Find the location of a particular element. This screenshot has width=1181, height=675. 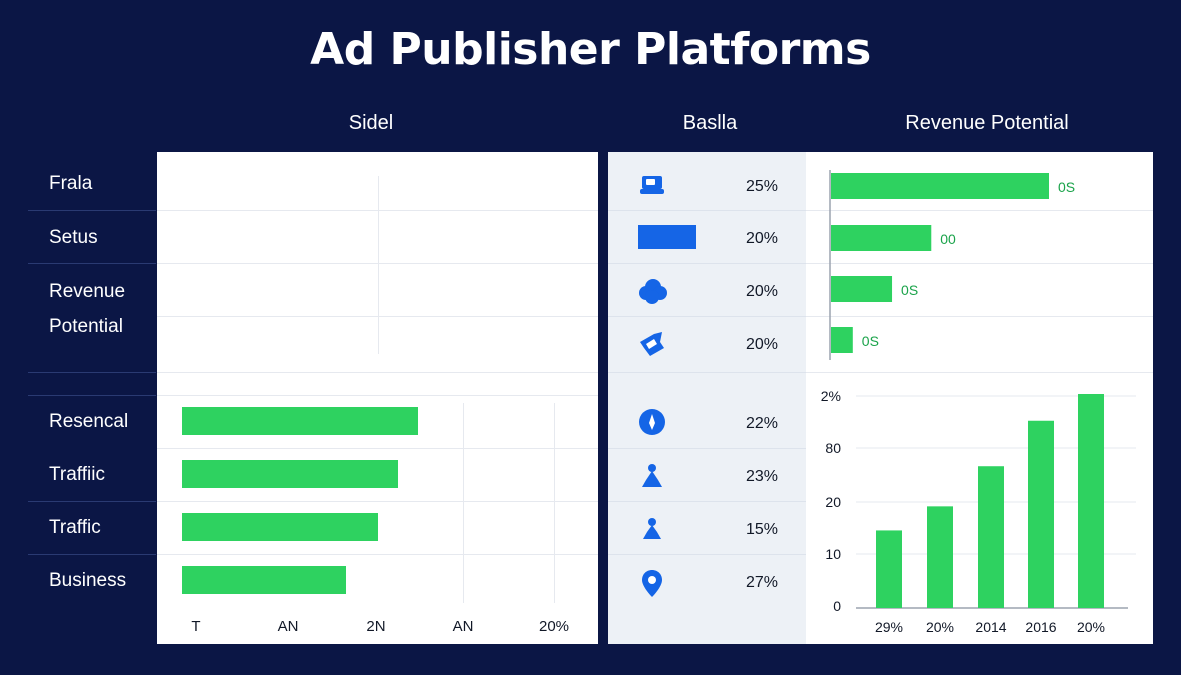

revenue-potential-bar-chart: 0S 00 0S 0S is located at coordinates (952, 265).